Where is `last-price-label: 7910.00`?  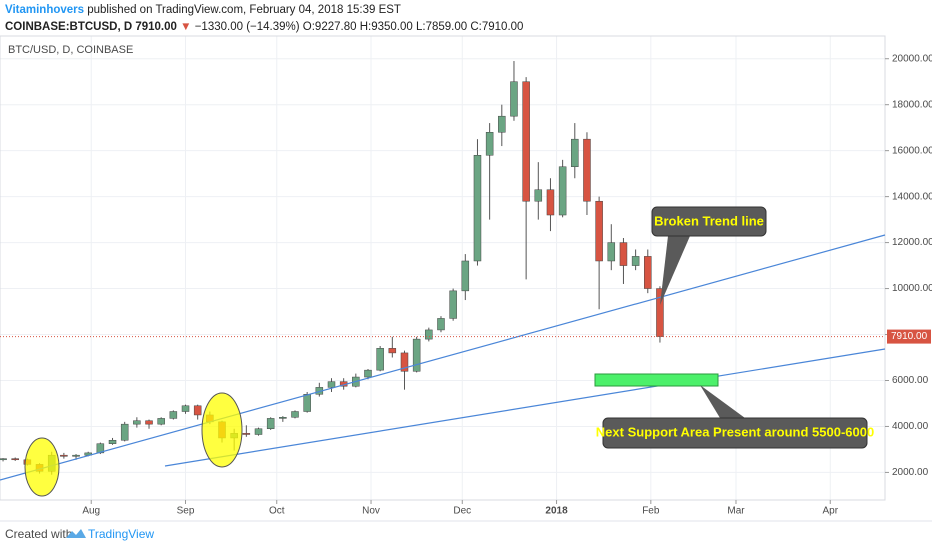 last-price-label: 7910.00 is located at coordinates (909, 336).